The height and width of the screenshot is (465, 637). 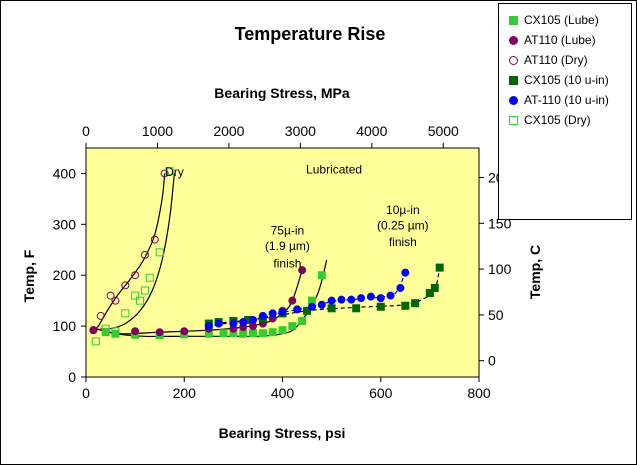 I want to click on x-tick-label: 0, so click(x=86, y=393).